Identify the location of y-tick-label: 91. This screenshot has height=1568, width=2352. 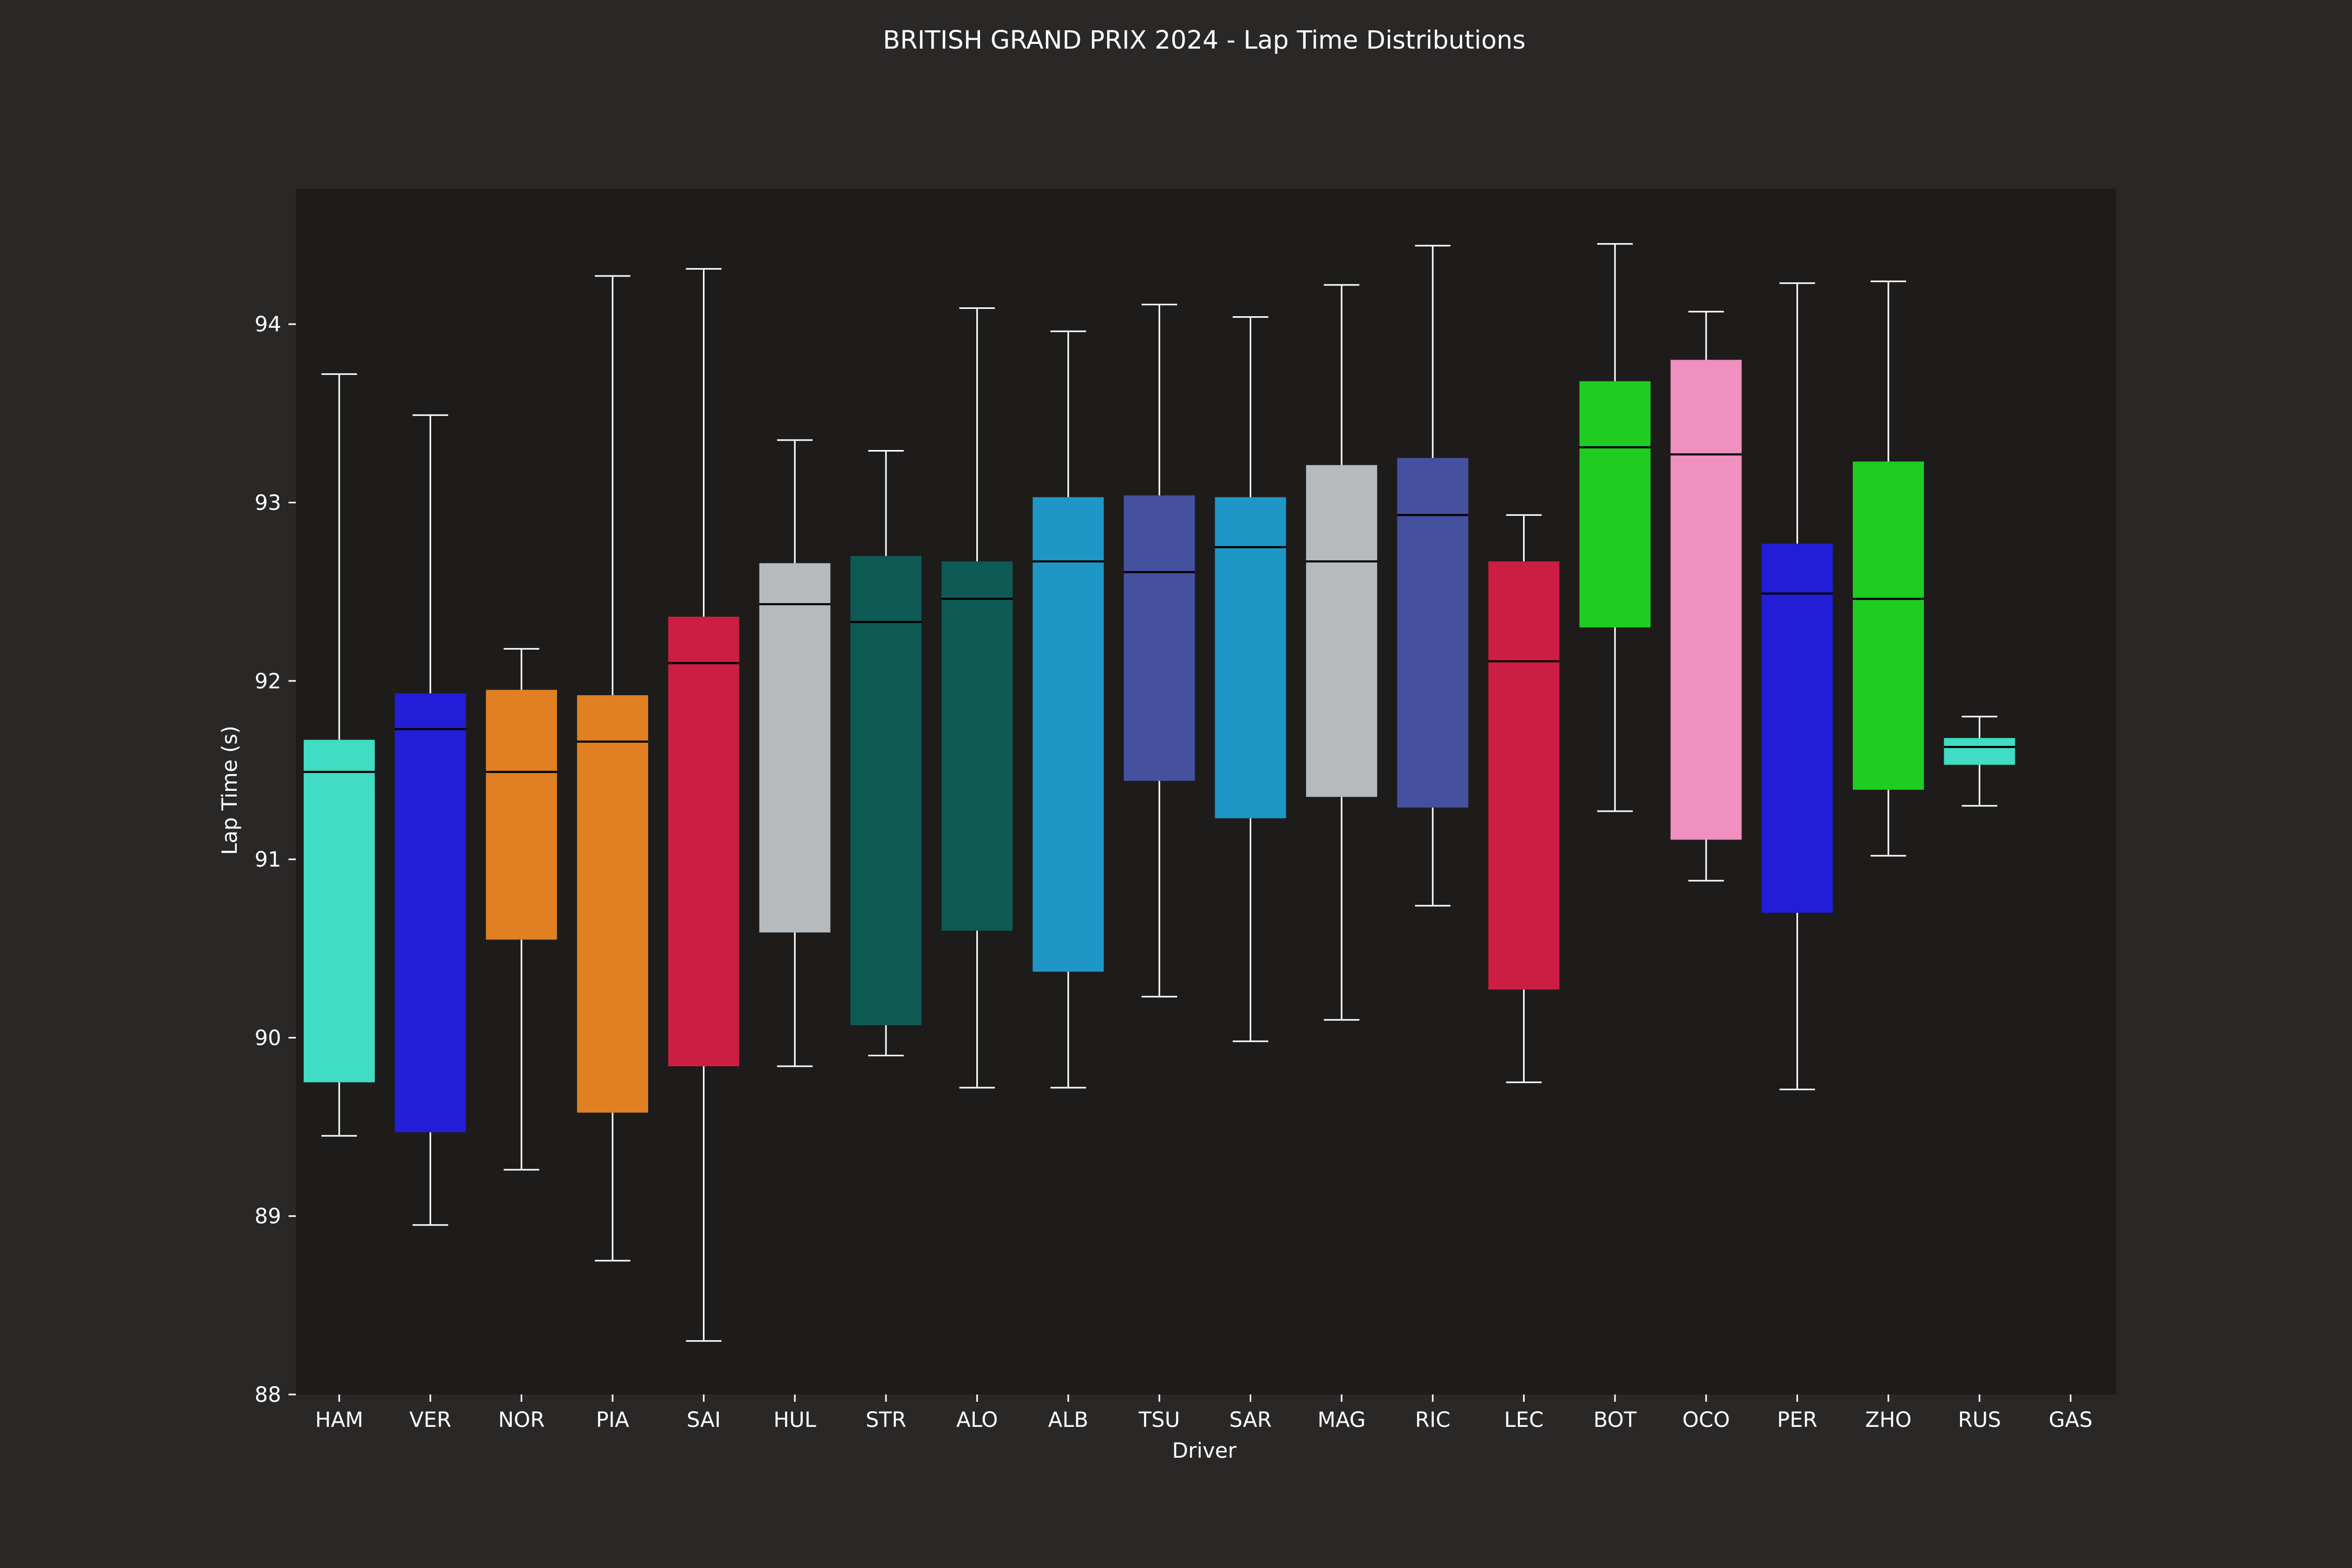
(268, 860).